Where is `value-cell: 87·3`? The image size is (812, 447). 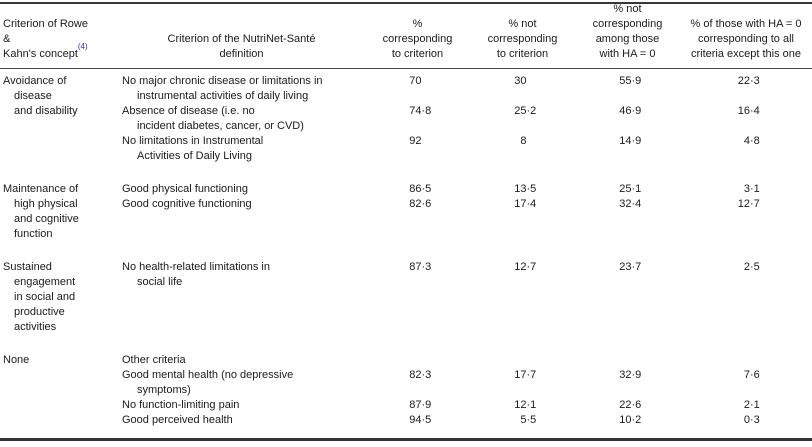 value-cell: 87·3 is located at coordinates (417, 267).